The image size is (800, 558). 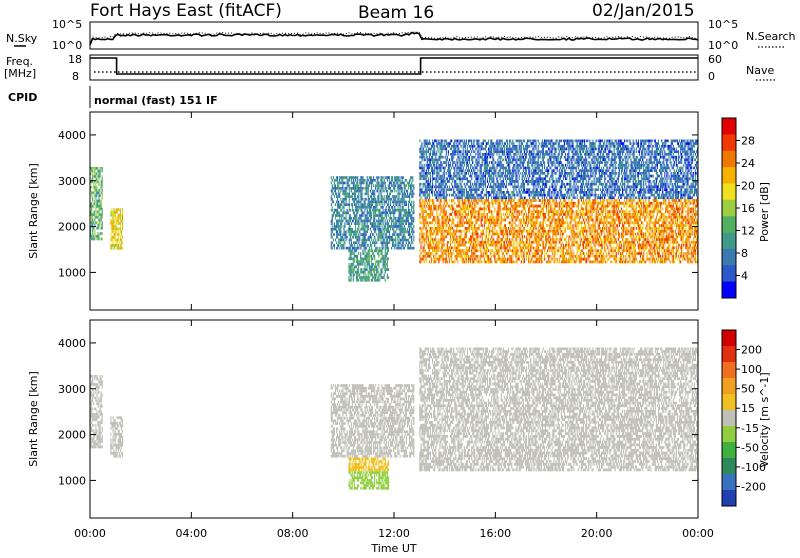 I want to click on freq-tick-top: 18, so click(x=75, y=59).